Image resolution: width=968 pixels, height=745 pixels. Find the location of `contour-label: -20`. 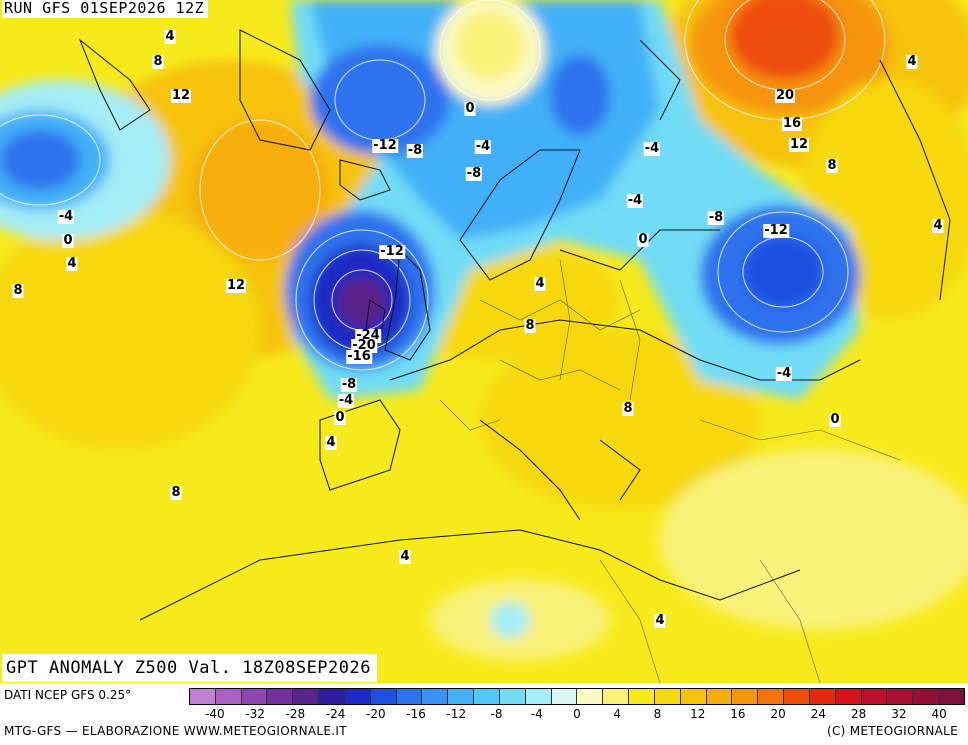

contour-label: -20 is located at coordinates (364, 345).